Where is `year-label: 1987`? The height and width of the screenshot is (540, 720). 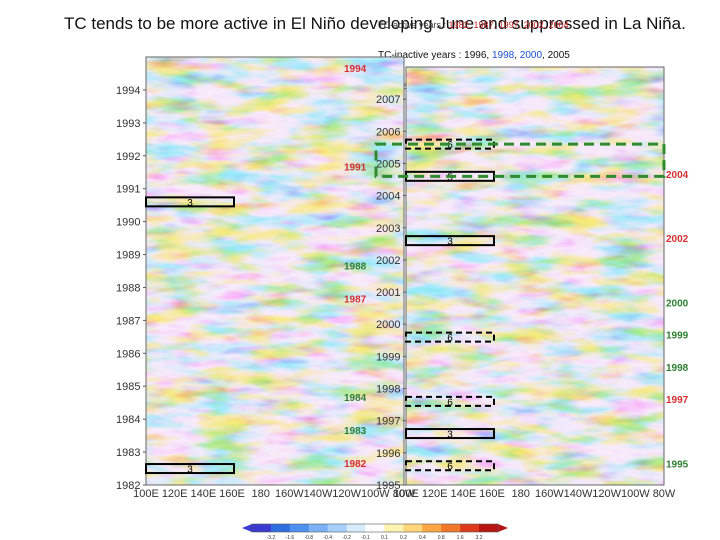
year-label: 1987 is located at coordinates (355, 299).